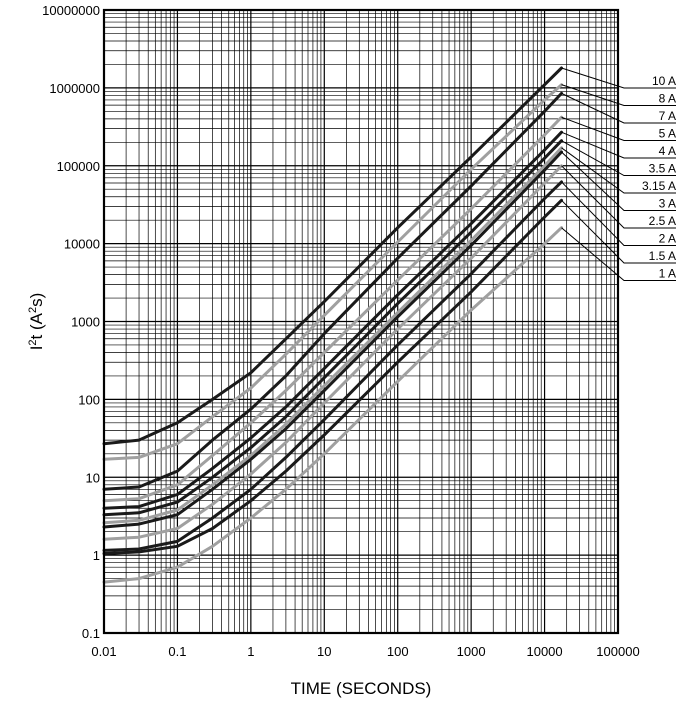 The image size is (692, 710). Describe the element at coordinates (662, 221) in the screenshot. I see `legend-label: 2.5 A` at that location.